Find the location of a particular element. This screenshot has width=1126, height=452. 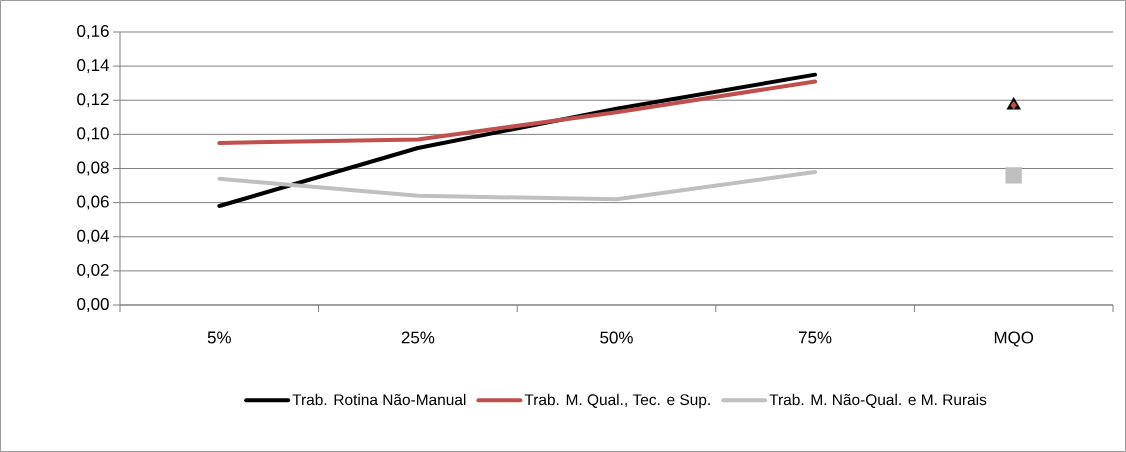

x-tick-label: 25% is located at coordinates (418, 337).